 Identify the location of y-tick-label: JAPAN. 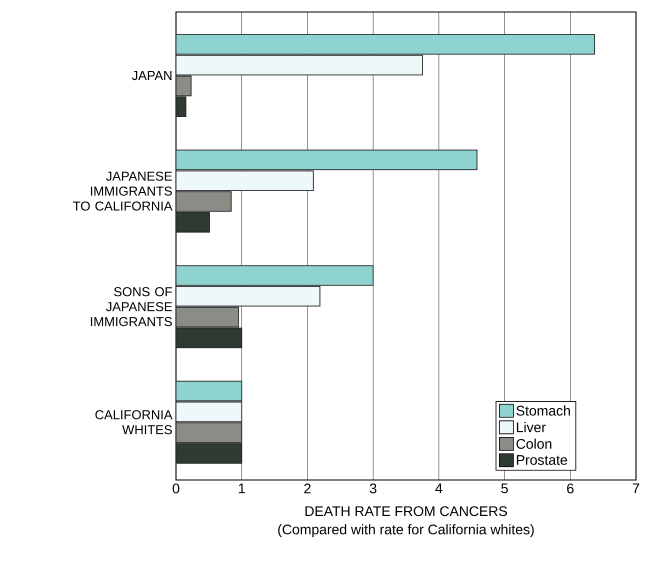
(152, 75).